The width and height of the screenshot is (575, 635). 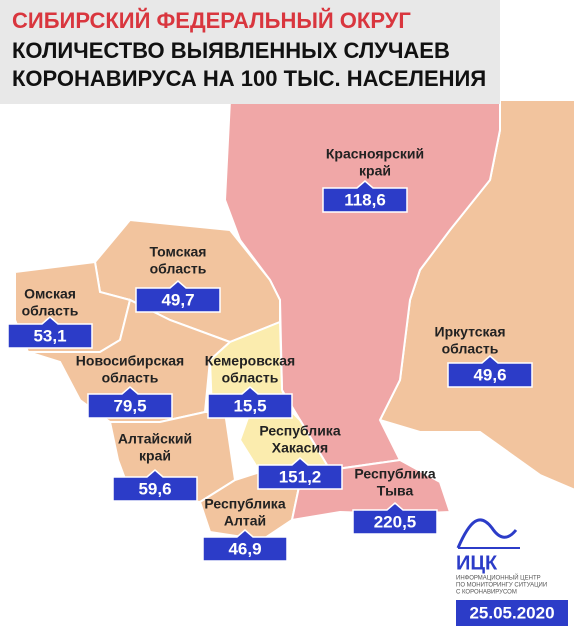 What do you see at coordinates (49, 335) in the screenshot?
I see `region-value: 53,1` at bounding box center [49, 335].